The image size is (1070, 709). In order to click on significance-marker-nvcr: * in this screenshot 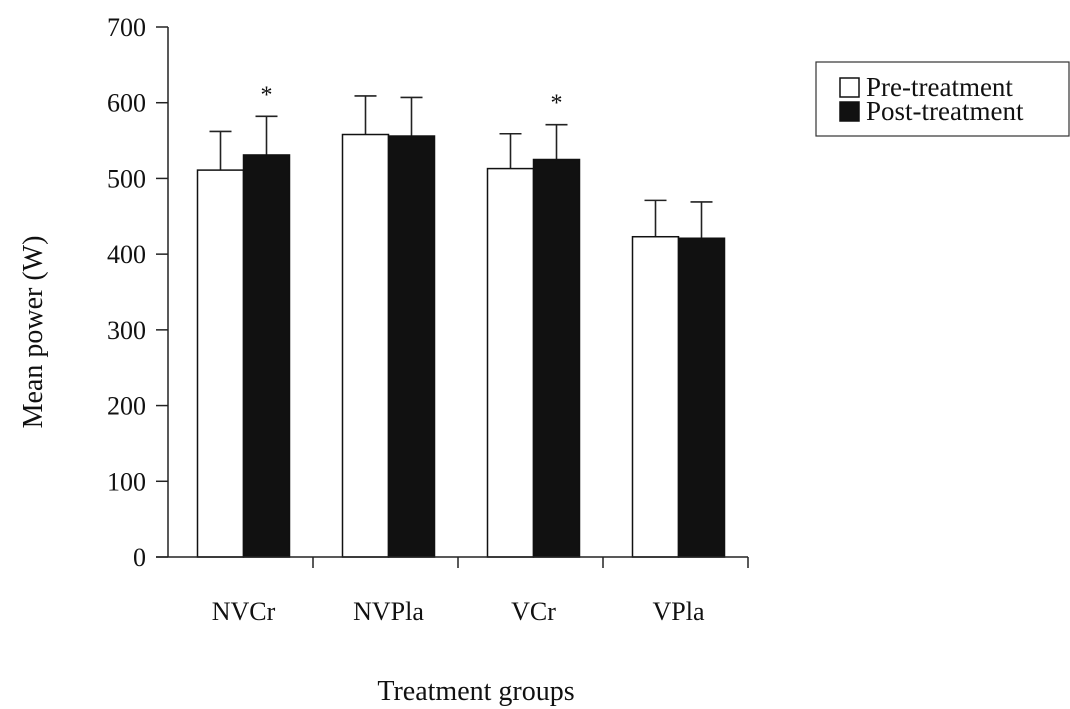, I will do `click(267, 95)`.